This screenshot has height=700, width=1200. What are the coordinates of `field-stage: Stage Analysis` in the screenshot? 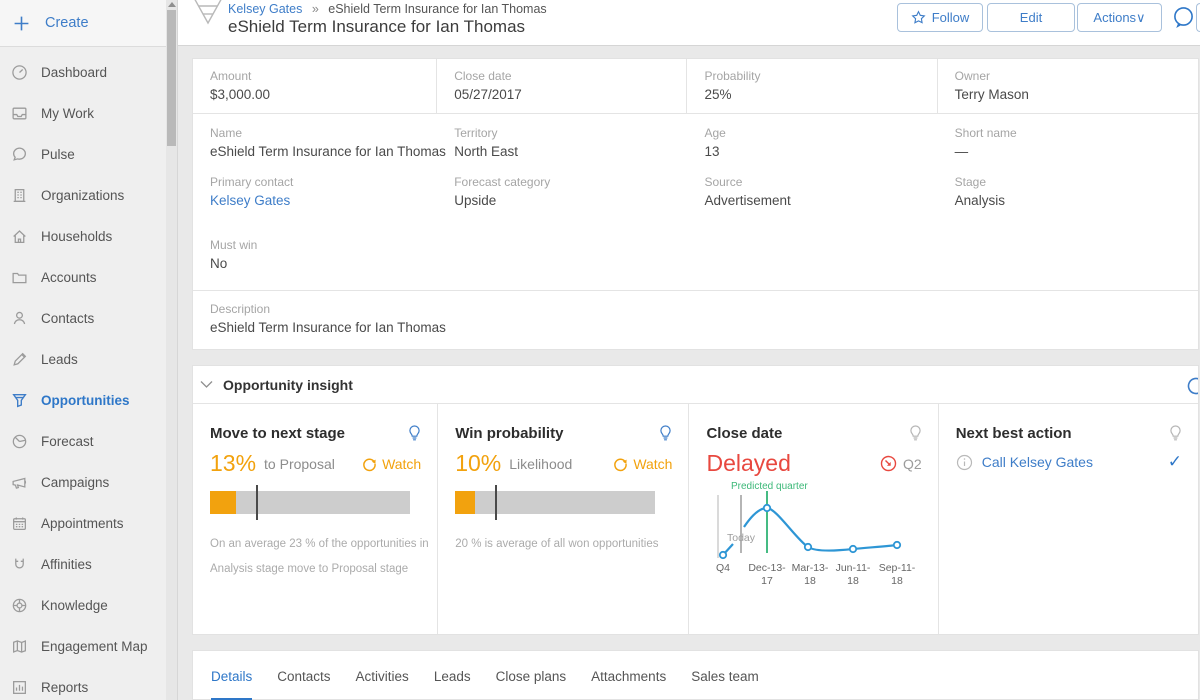 It's located at (1068, 192).